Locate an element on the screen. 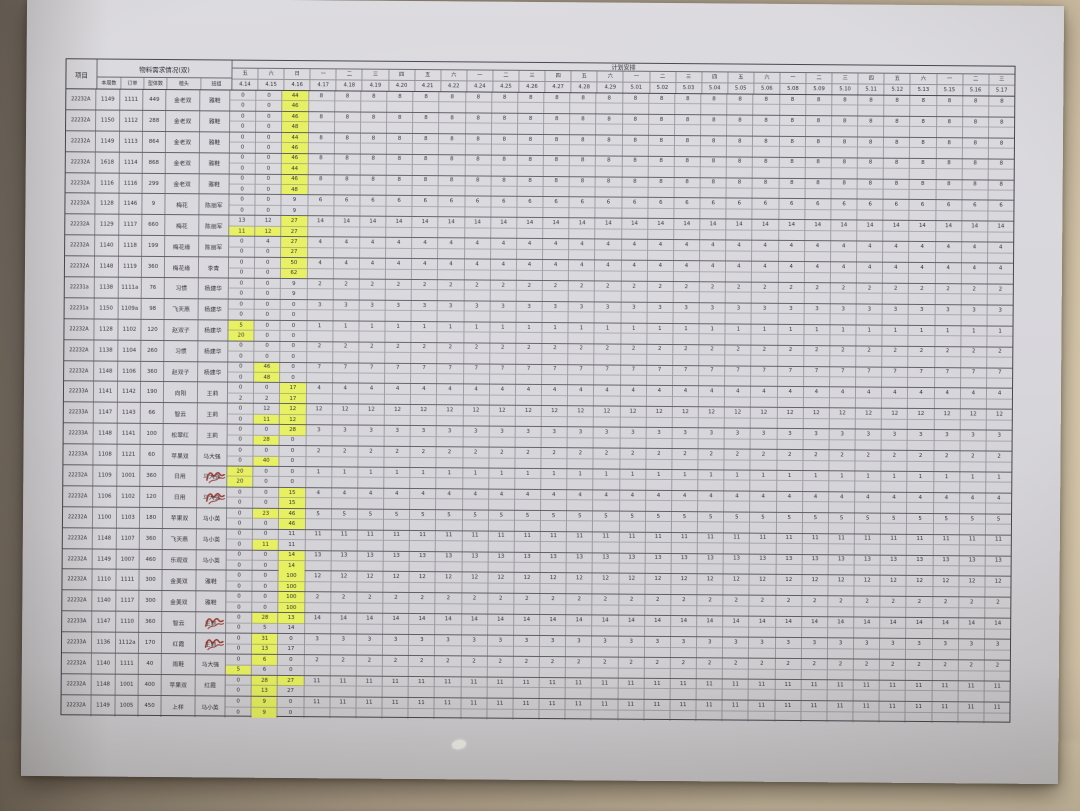  date-cell: 5.11 is located at coordinates (871, 89).